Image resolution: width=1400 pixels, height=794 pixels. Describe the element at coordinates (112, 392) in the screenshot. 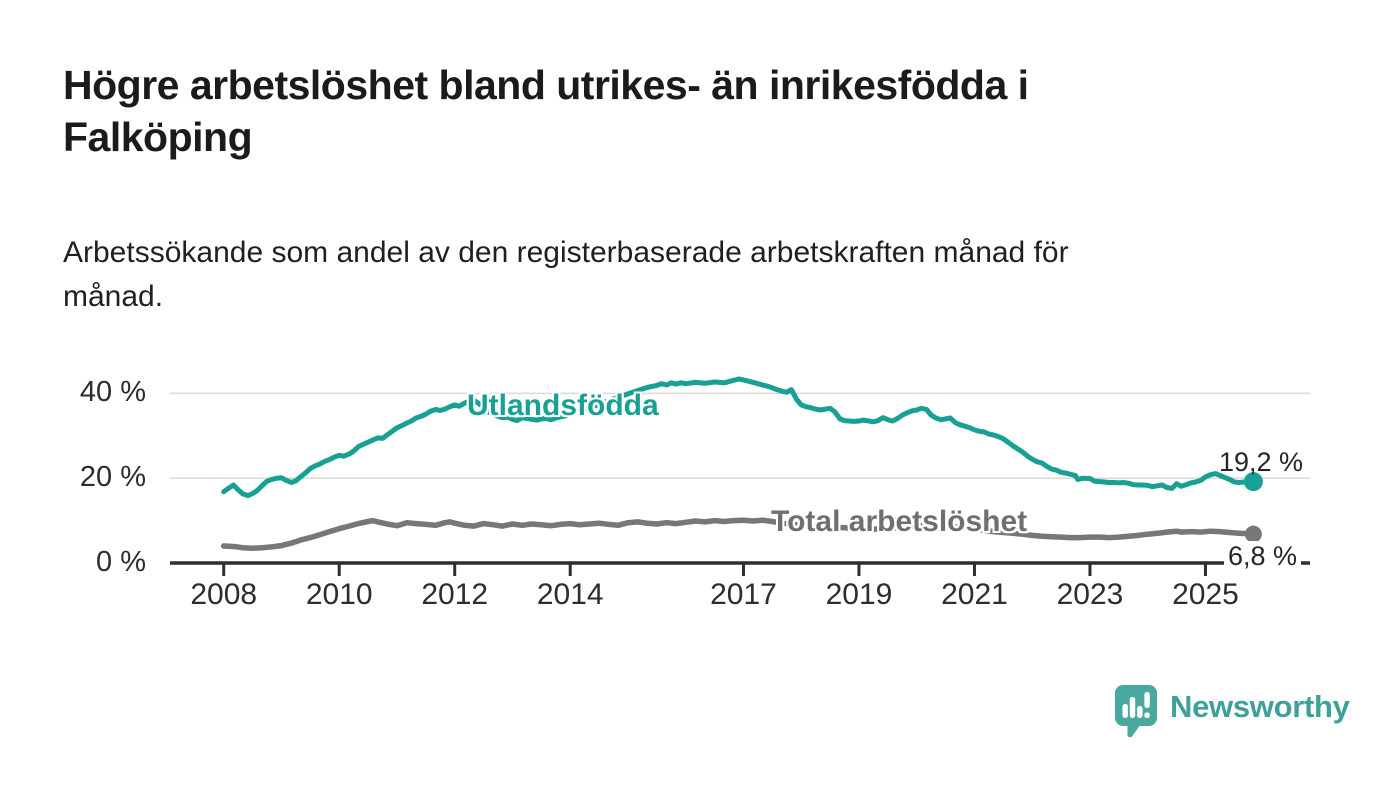

I see `y-axis-tick-label: 40 %` at that location.